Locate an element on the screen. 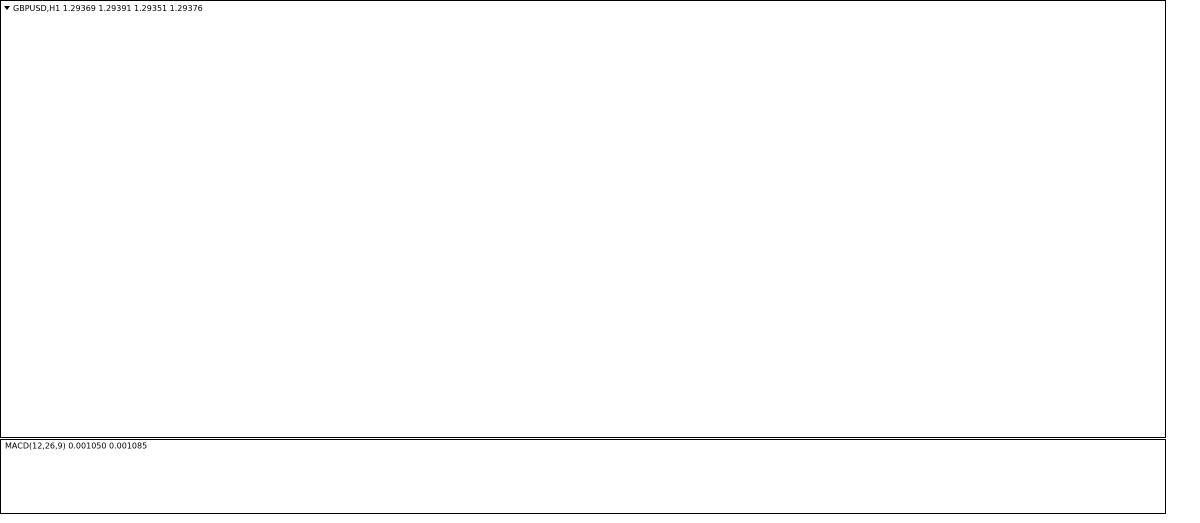 The height and width of the screenshot is (523, 1200). macd-title: MACD(12,26,9) 0.001050 0.001085 is located at coordinates (76, 446).